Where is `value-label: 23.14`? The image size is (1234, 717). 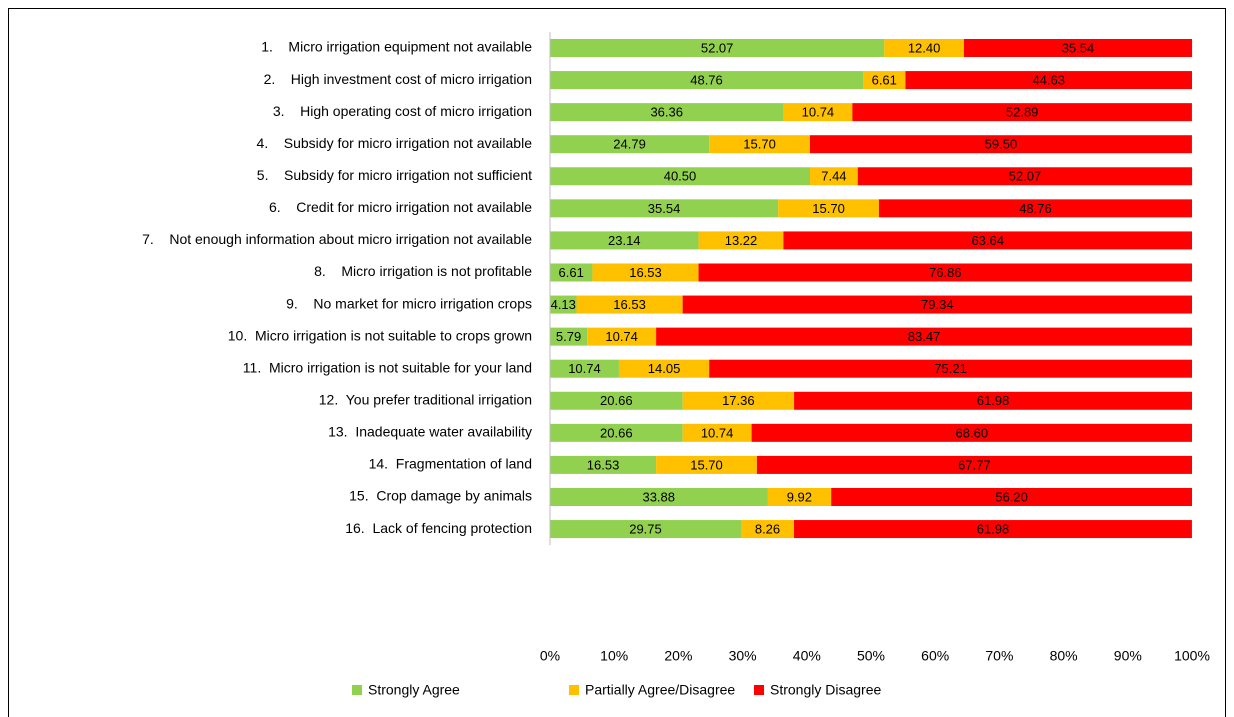
value-label: 23.14 is located at coordinates (624, 240).